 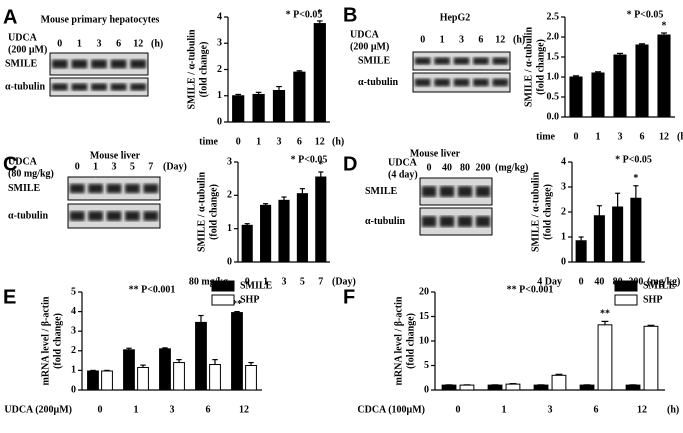 What do you see at coordinates (424, 340) in the screenshot?
I see `y-tick-label: 10` at bounding box center [424, 340].